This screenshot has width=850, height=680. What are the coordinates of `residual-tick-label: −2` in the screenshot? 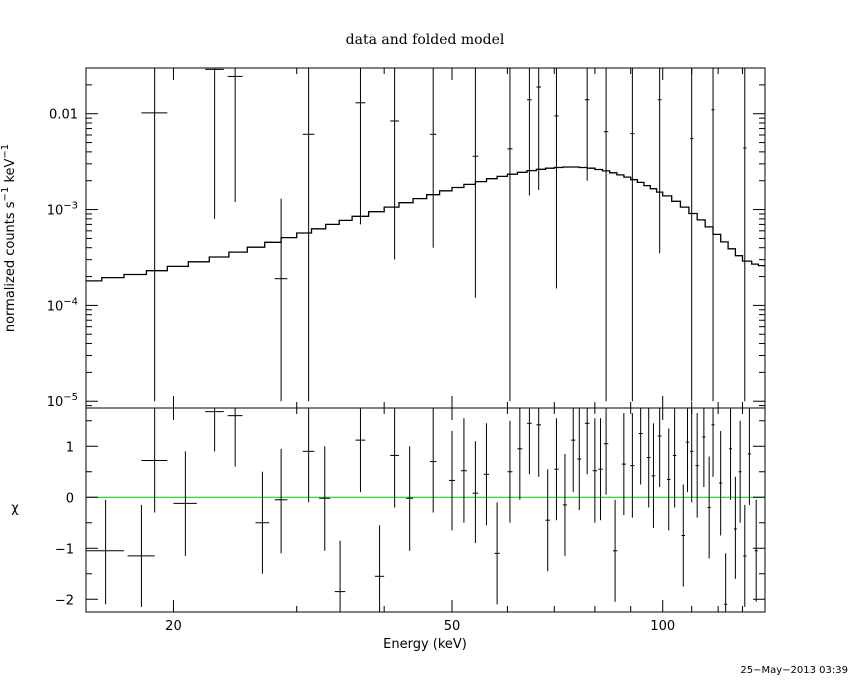 It's located at (64, 600).